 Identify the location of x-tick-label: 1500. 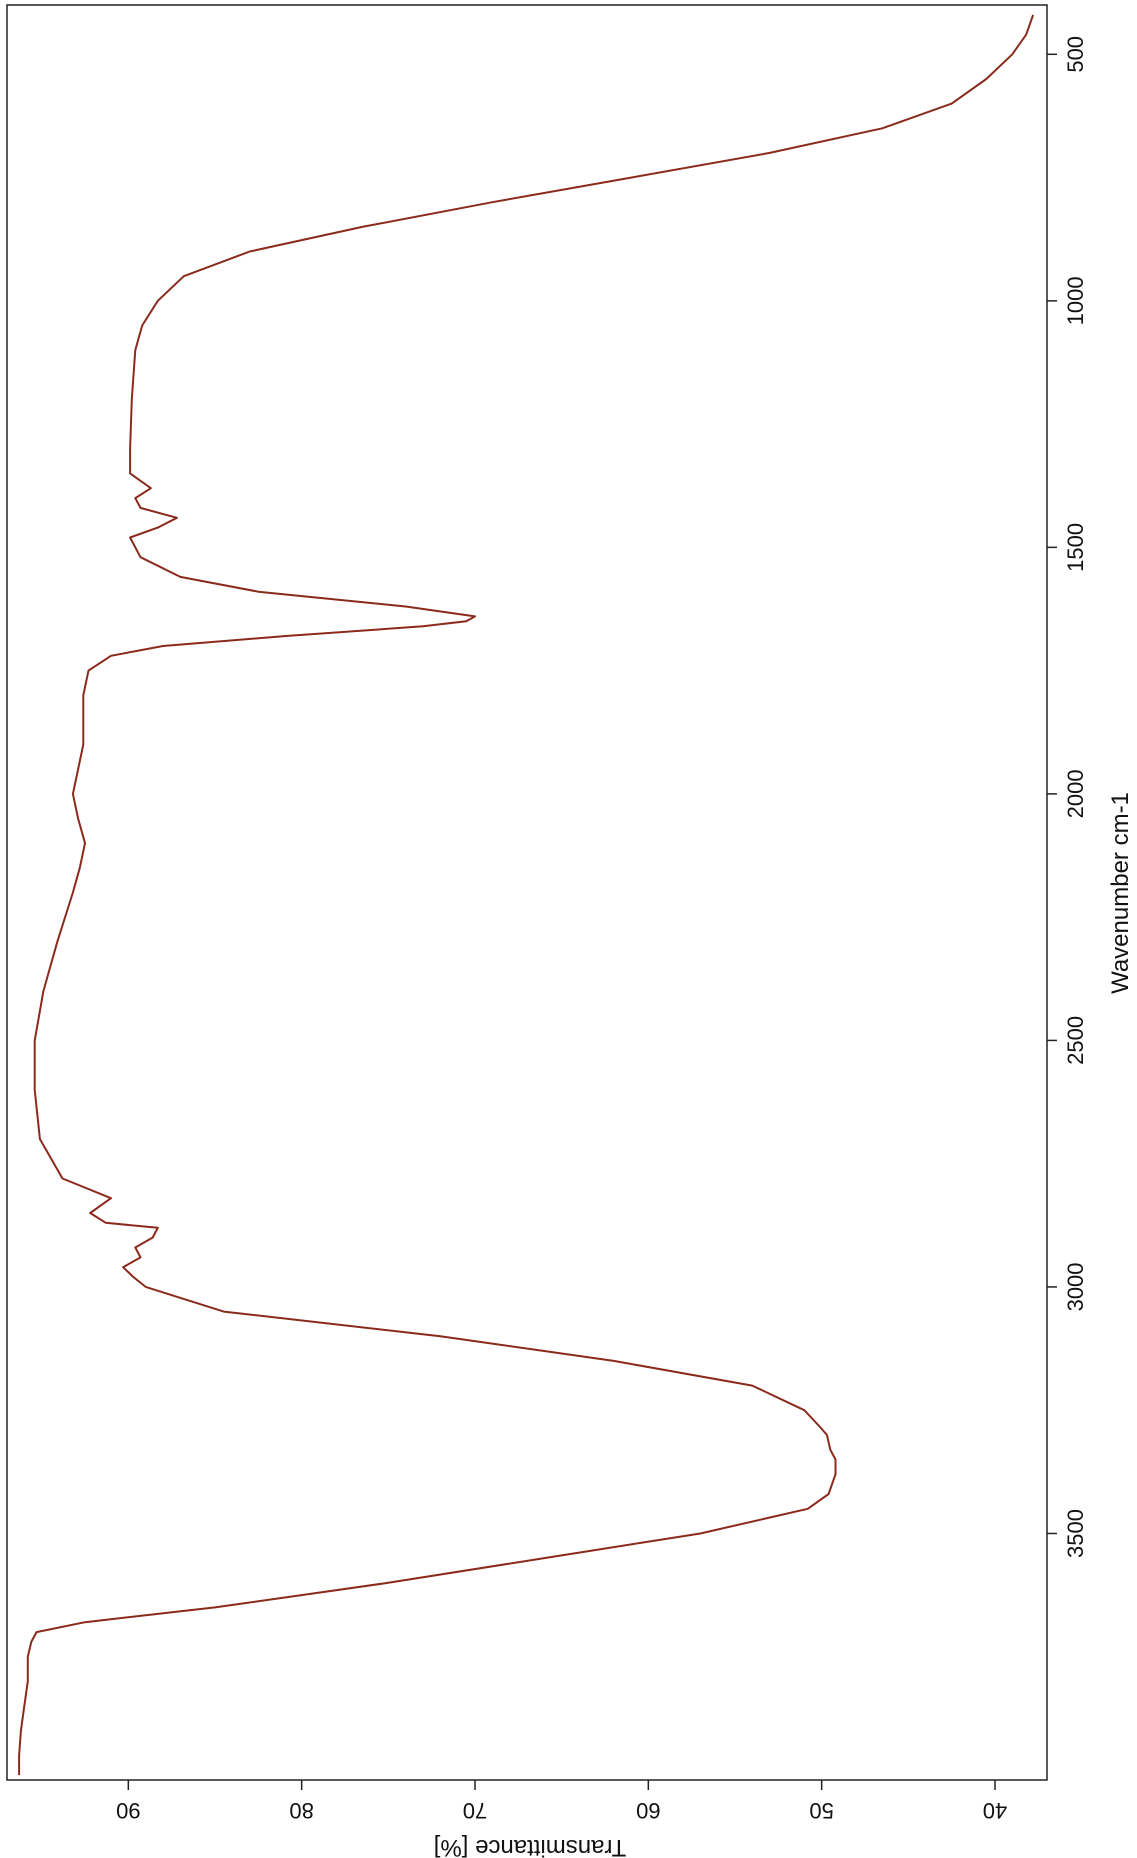
(1075, 547).